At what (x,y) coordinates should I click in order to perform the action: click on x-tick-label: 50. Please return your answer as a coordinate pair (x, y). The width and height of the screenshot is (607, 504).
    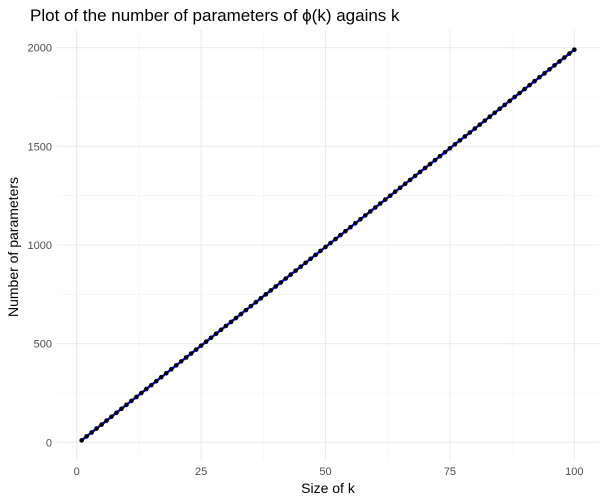
    Looking at the image, I should click on (325, 472).